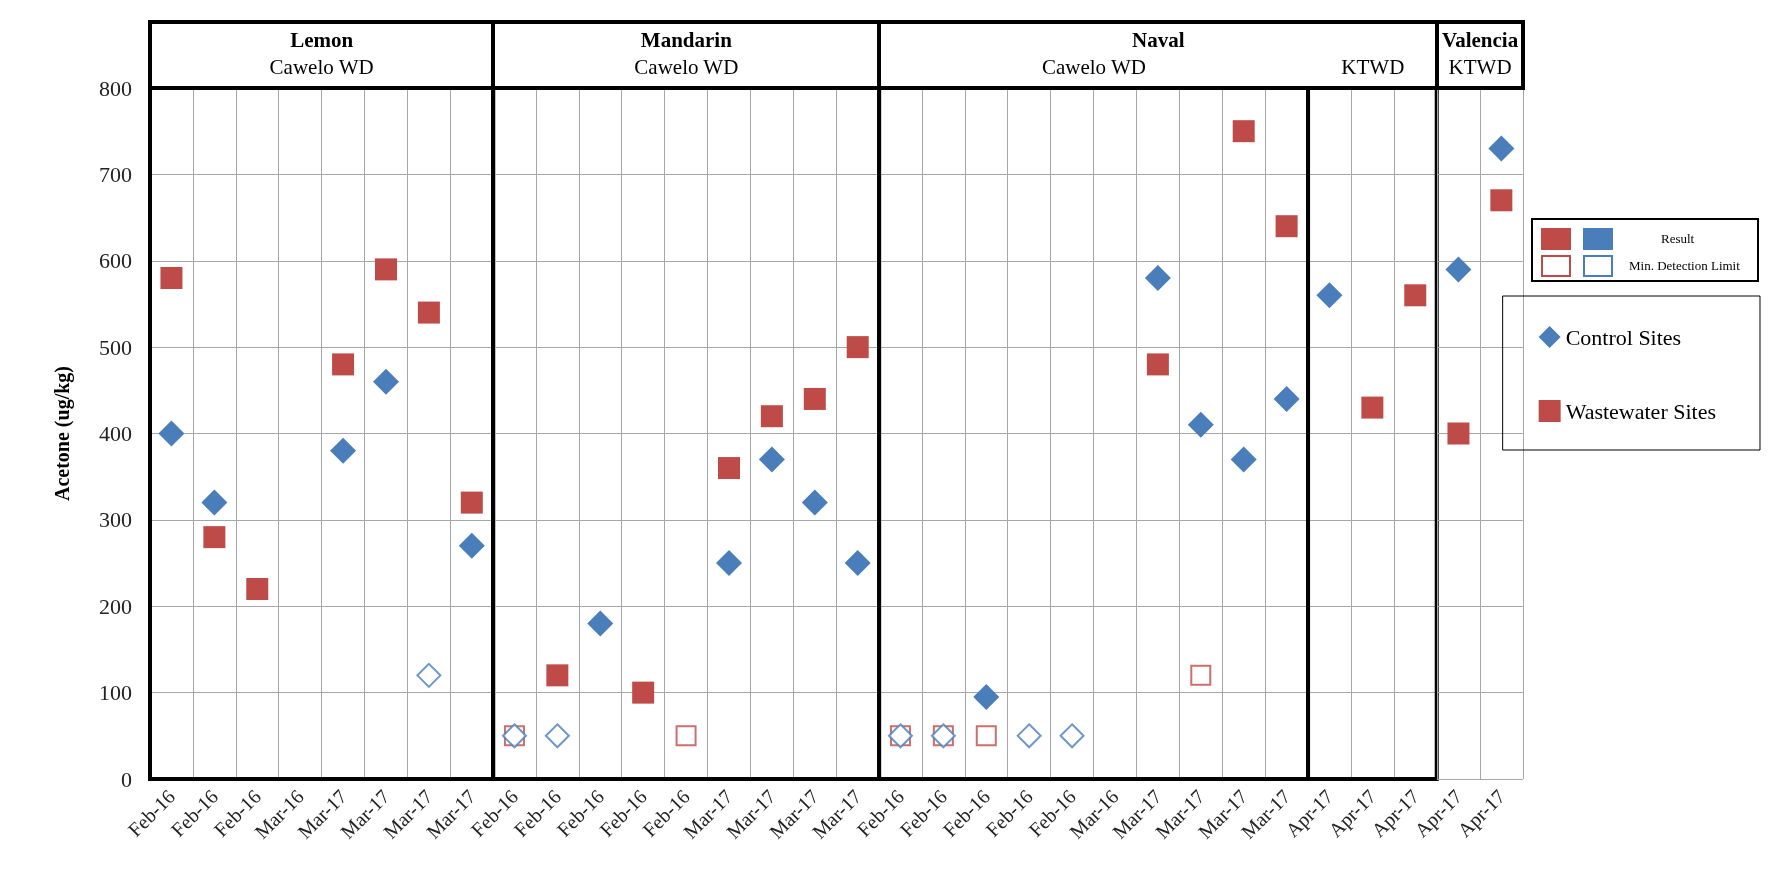 This screenshot has width=1773, height=874. Describe the element at coordinates (1678, 238) in the screenshot. I see `text: Result` at that location.